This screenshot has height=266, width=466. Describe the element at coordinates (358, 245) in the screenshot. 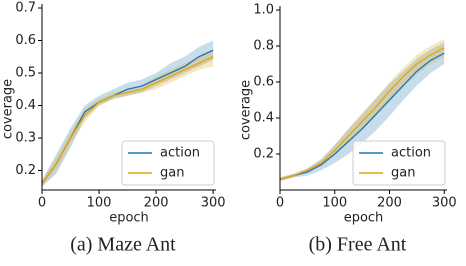

I see `caption: (b) Free Ant` at that location.